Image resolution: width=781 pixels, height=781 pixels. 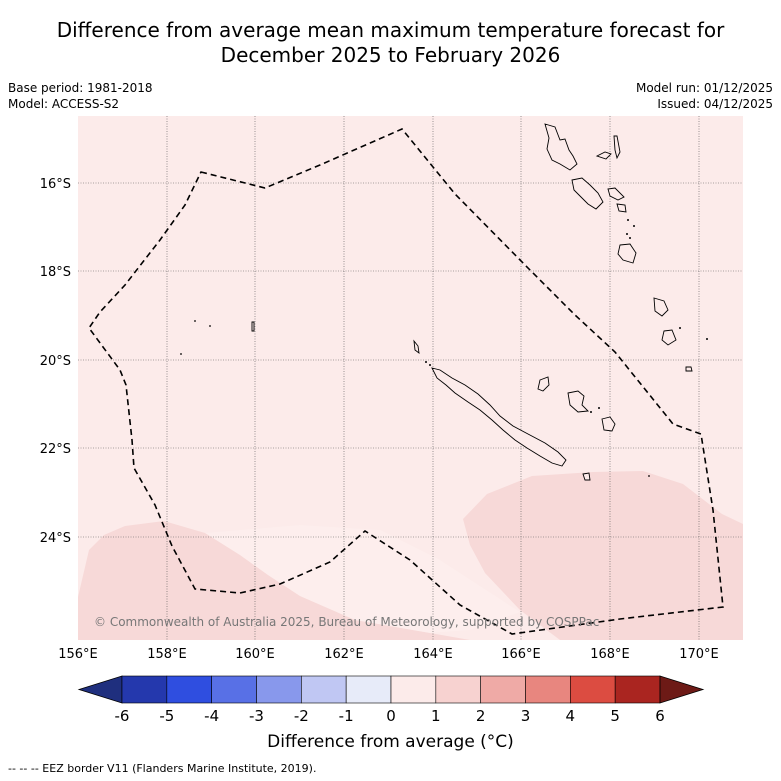 What do you see at coordinates (669, 337) in the screenshot?
I see `vanuatu-tanna` at bounding box center [669, 337].